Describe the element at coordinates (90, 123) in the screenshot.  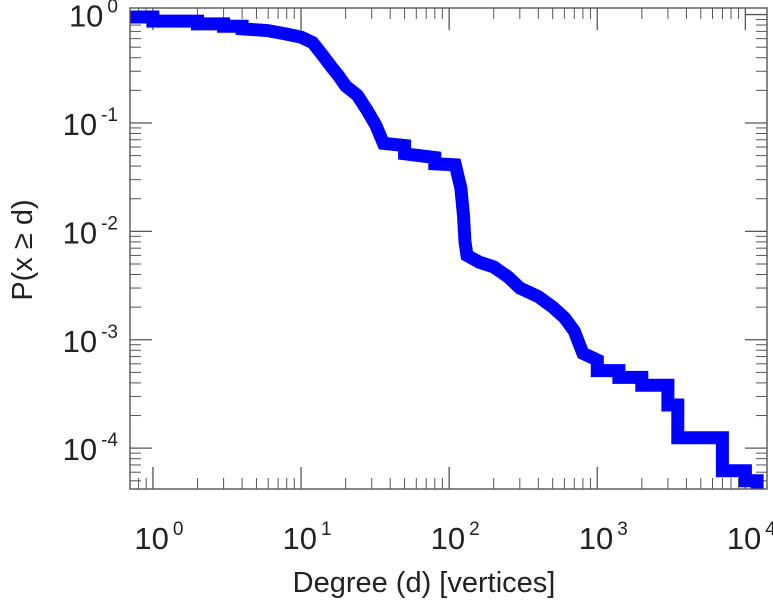
I see `y-tick-label: 10 -1` at that location.